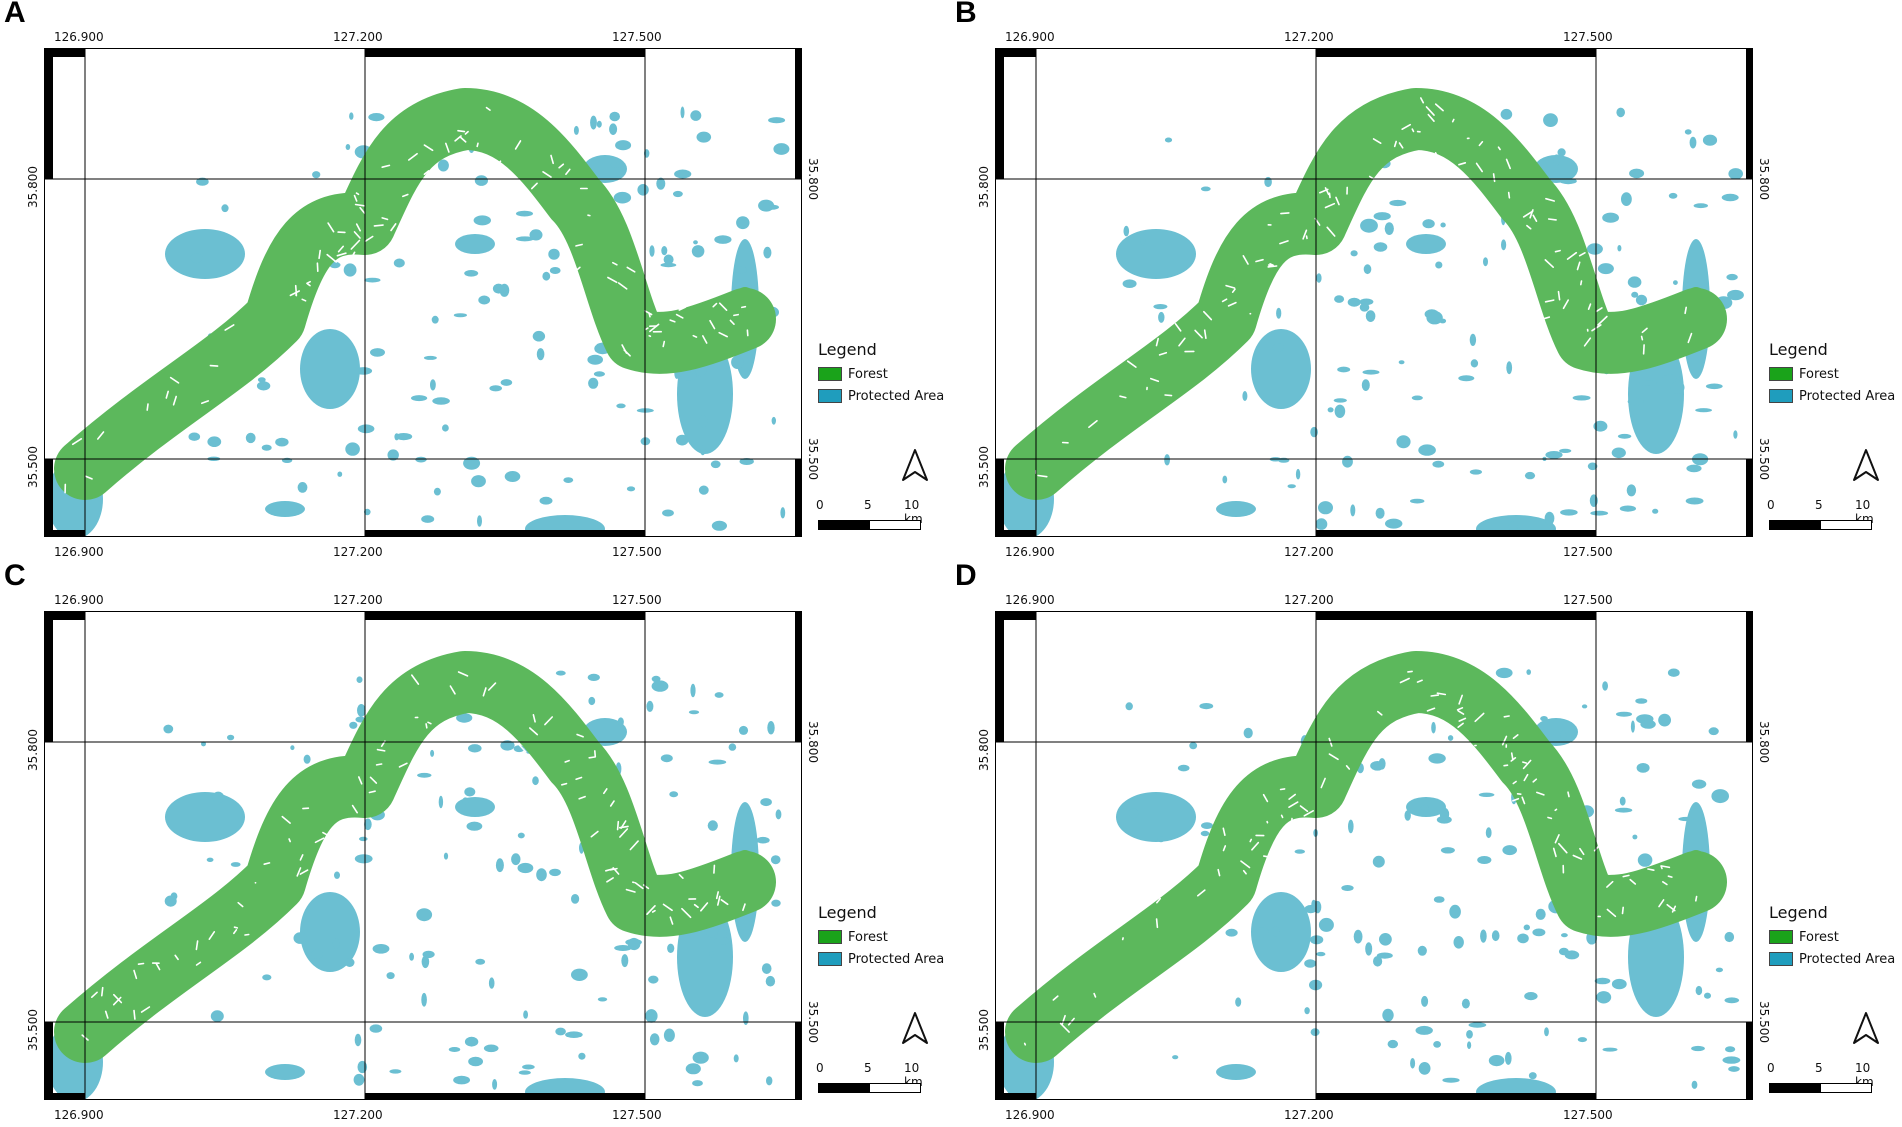  I want to click on panel-label: C, so click(15, 575).